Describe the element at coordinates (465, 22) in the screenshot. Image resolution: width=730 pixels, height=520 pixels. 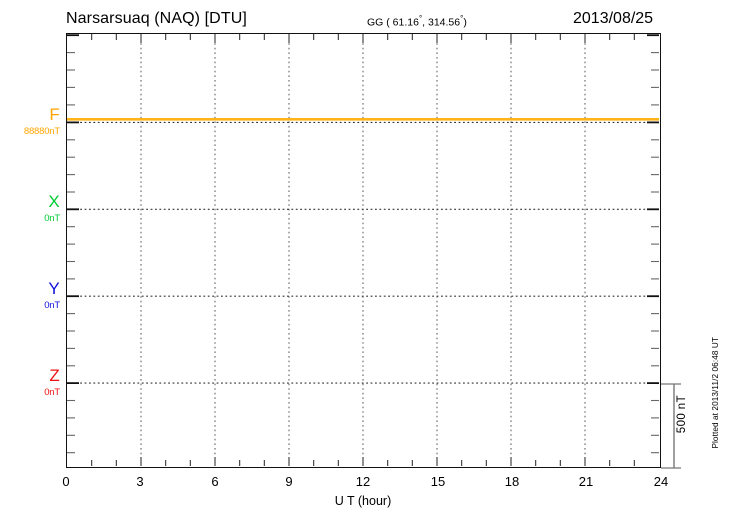
I see `coords-close-paren: )` at that location.